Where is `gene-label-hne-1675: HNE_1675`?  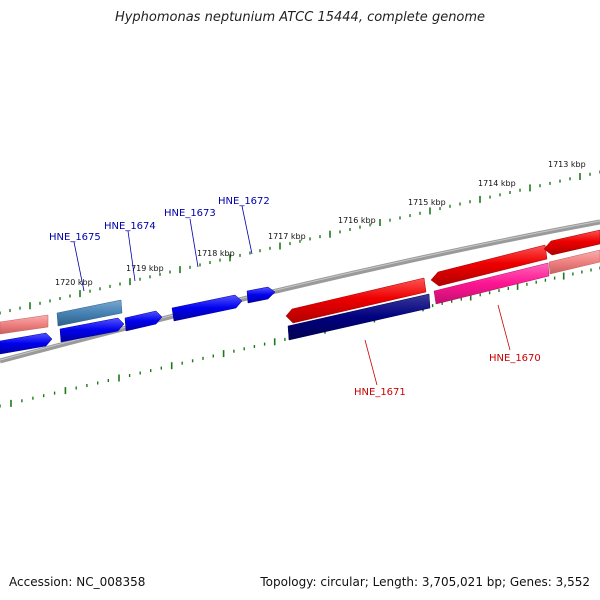
gene-label-hne-1675: HNE_1675 is located at coordinates (75, 237).